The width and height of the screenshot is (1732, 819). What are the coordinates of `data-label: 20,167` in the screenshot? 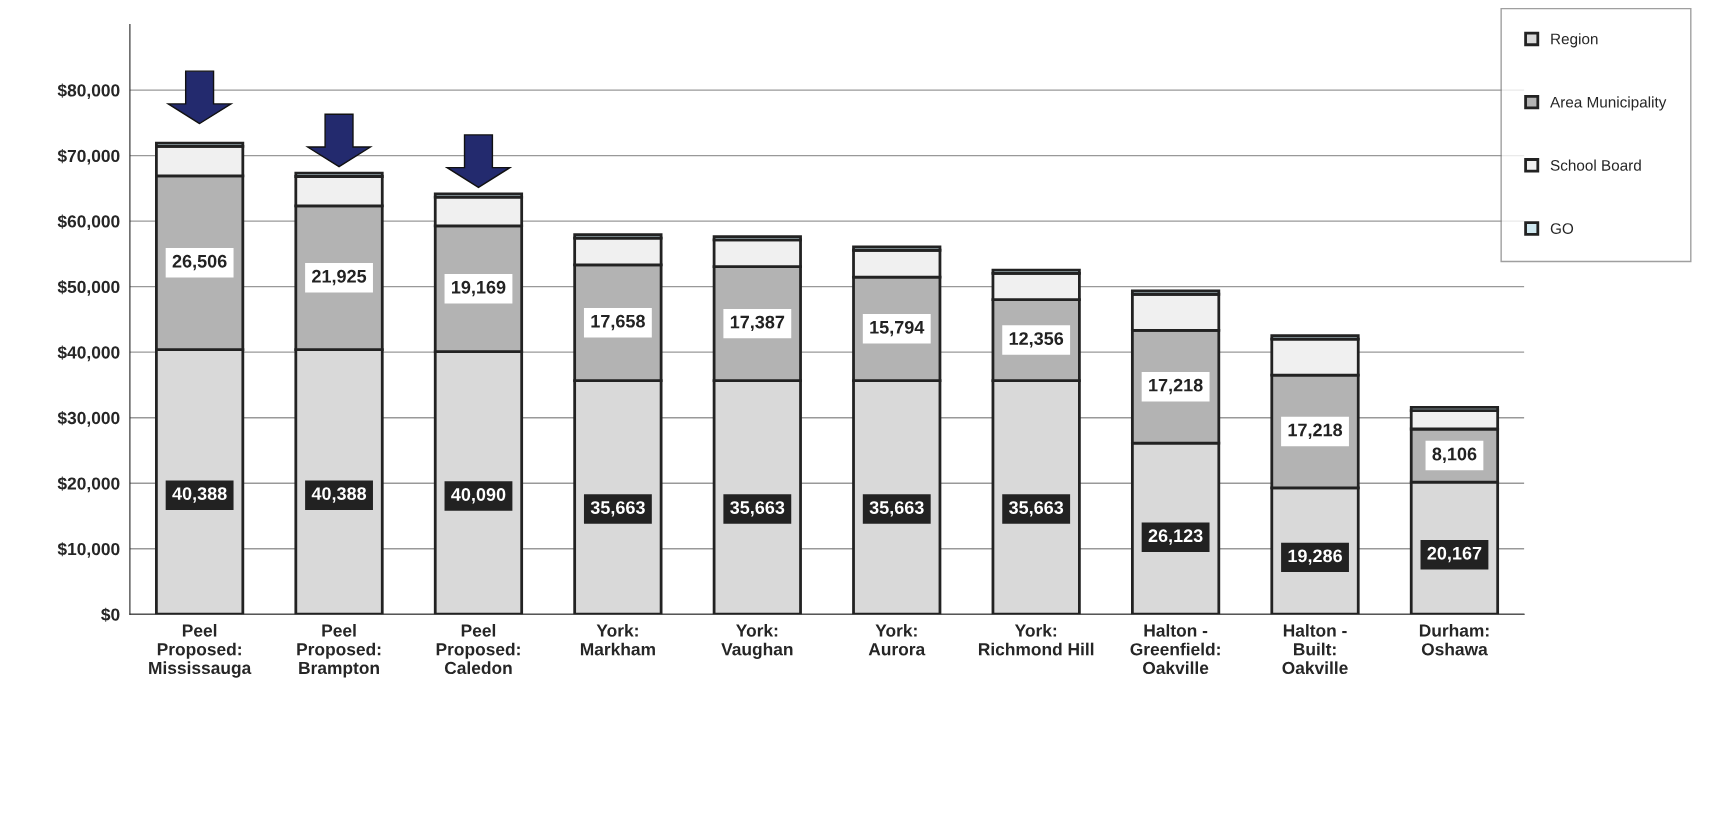 It's located at (1454, 554).